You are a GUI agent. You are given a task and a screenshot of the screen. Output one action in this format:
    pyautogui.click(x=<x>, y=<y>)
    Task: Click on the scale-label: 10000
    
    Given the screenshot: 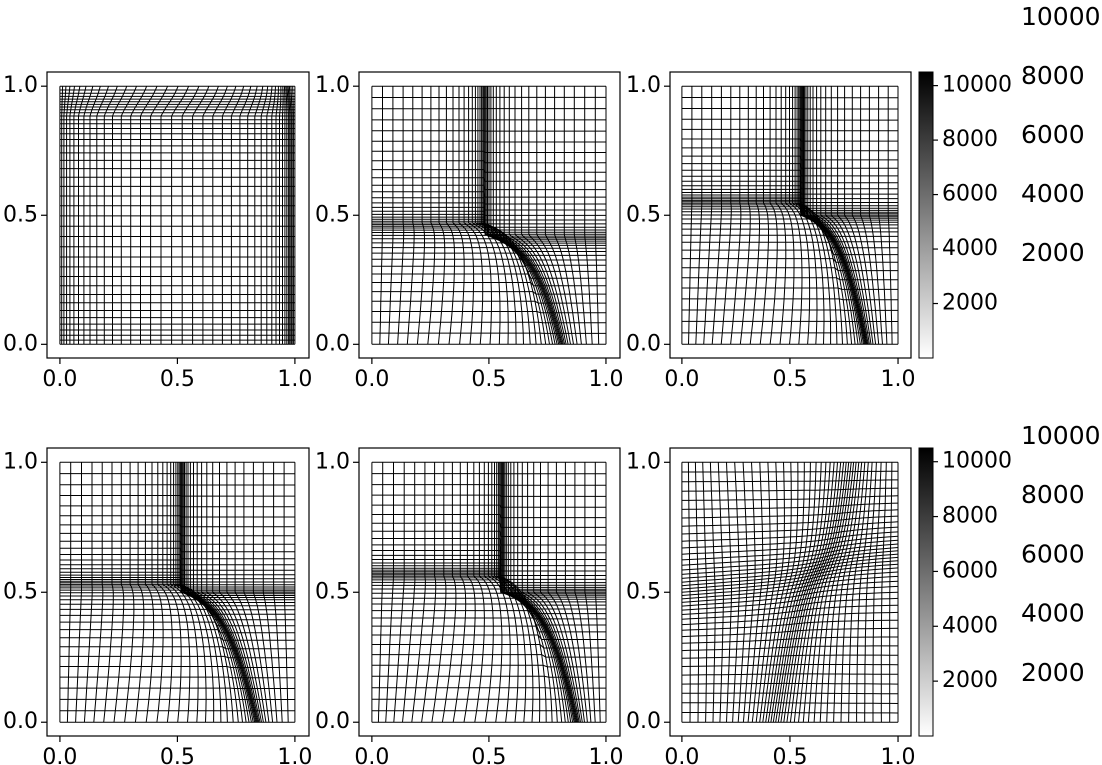 What is the action you would take?
    pyautogui.click(x=1061, y=435)
    